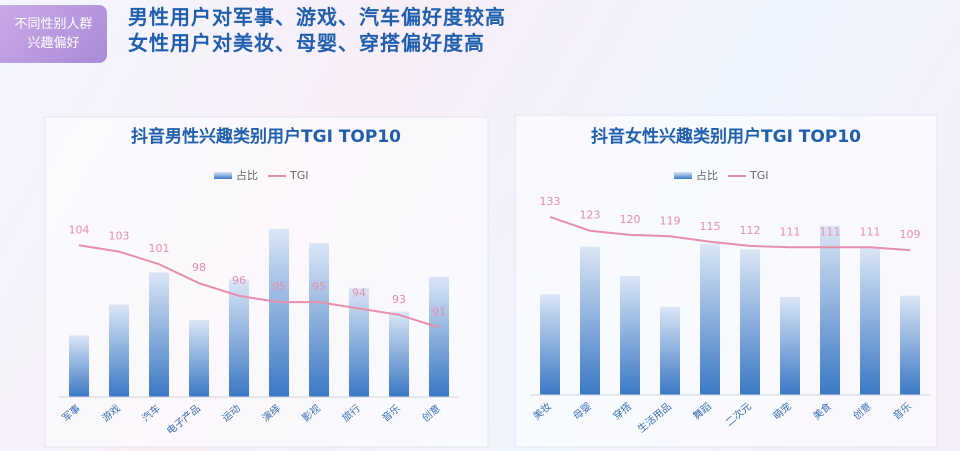 This screenshot has width=960, height=451. Describe the element at coordinates (750, 230) in the screenshot. I see `data-label: 112` at that location.